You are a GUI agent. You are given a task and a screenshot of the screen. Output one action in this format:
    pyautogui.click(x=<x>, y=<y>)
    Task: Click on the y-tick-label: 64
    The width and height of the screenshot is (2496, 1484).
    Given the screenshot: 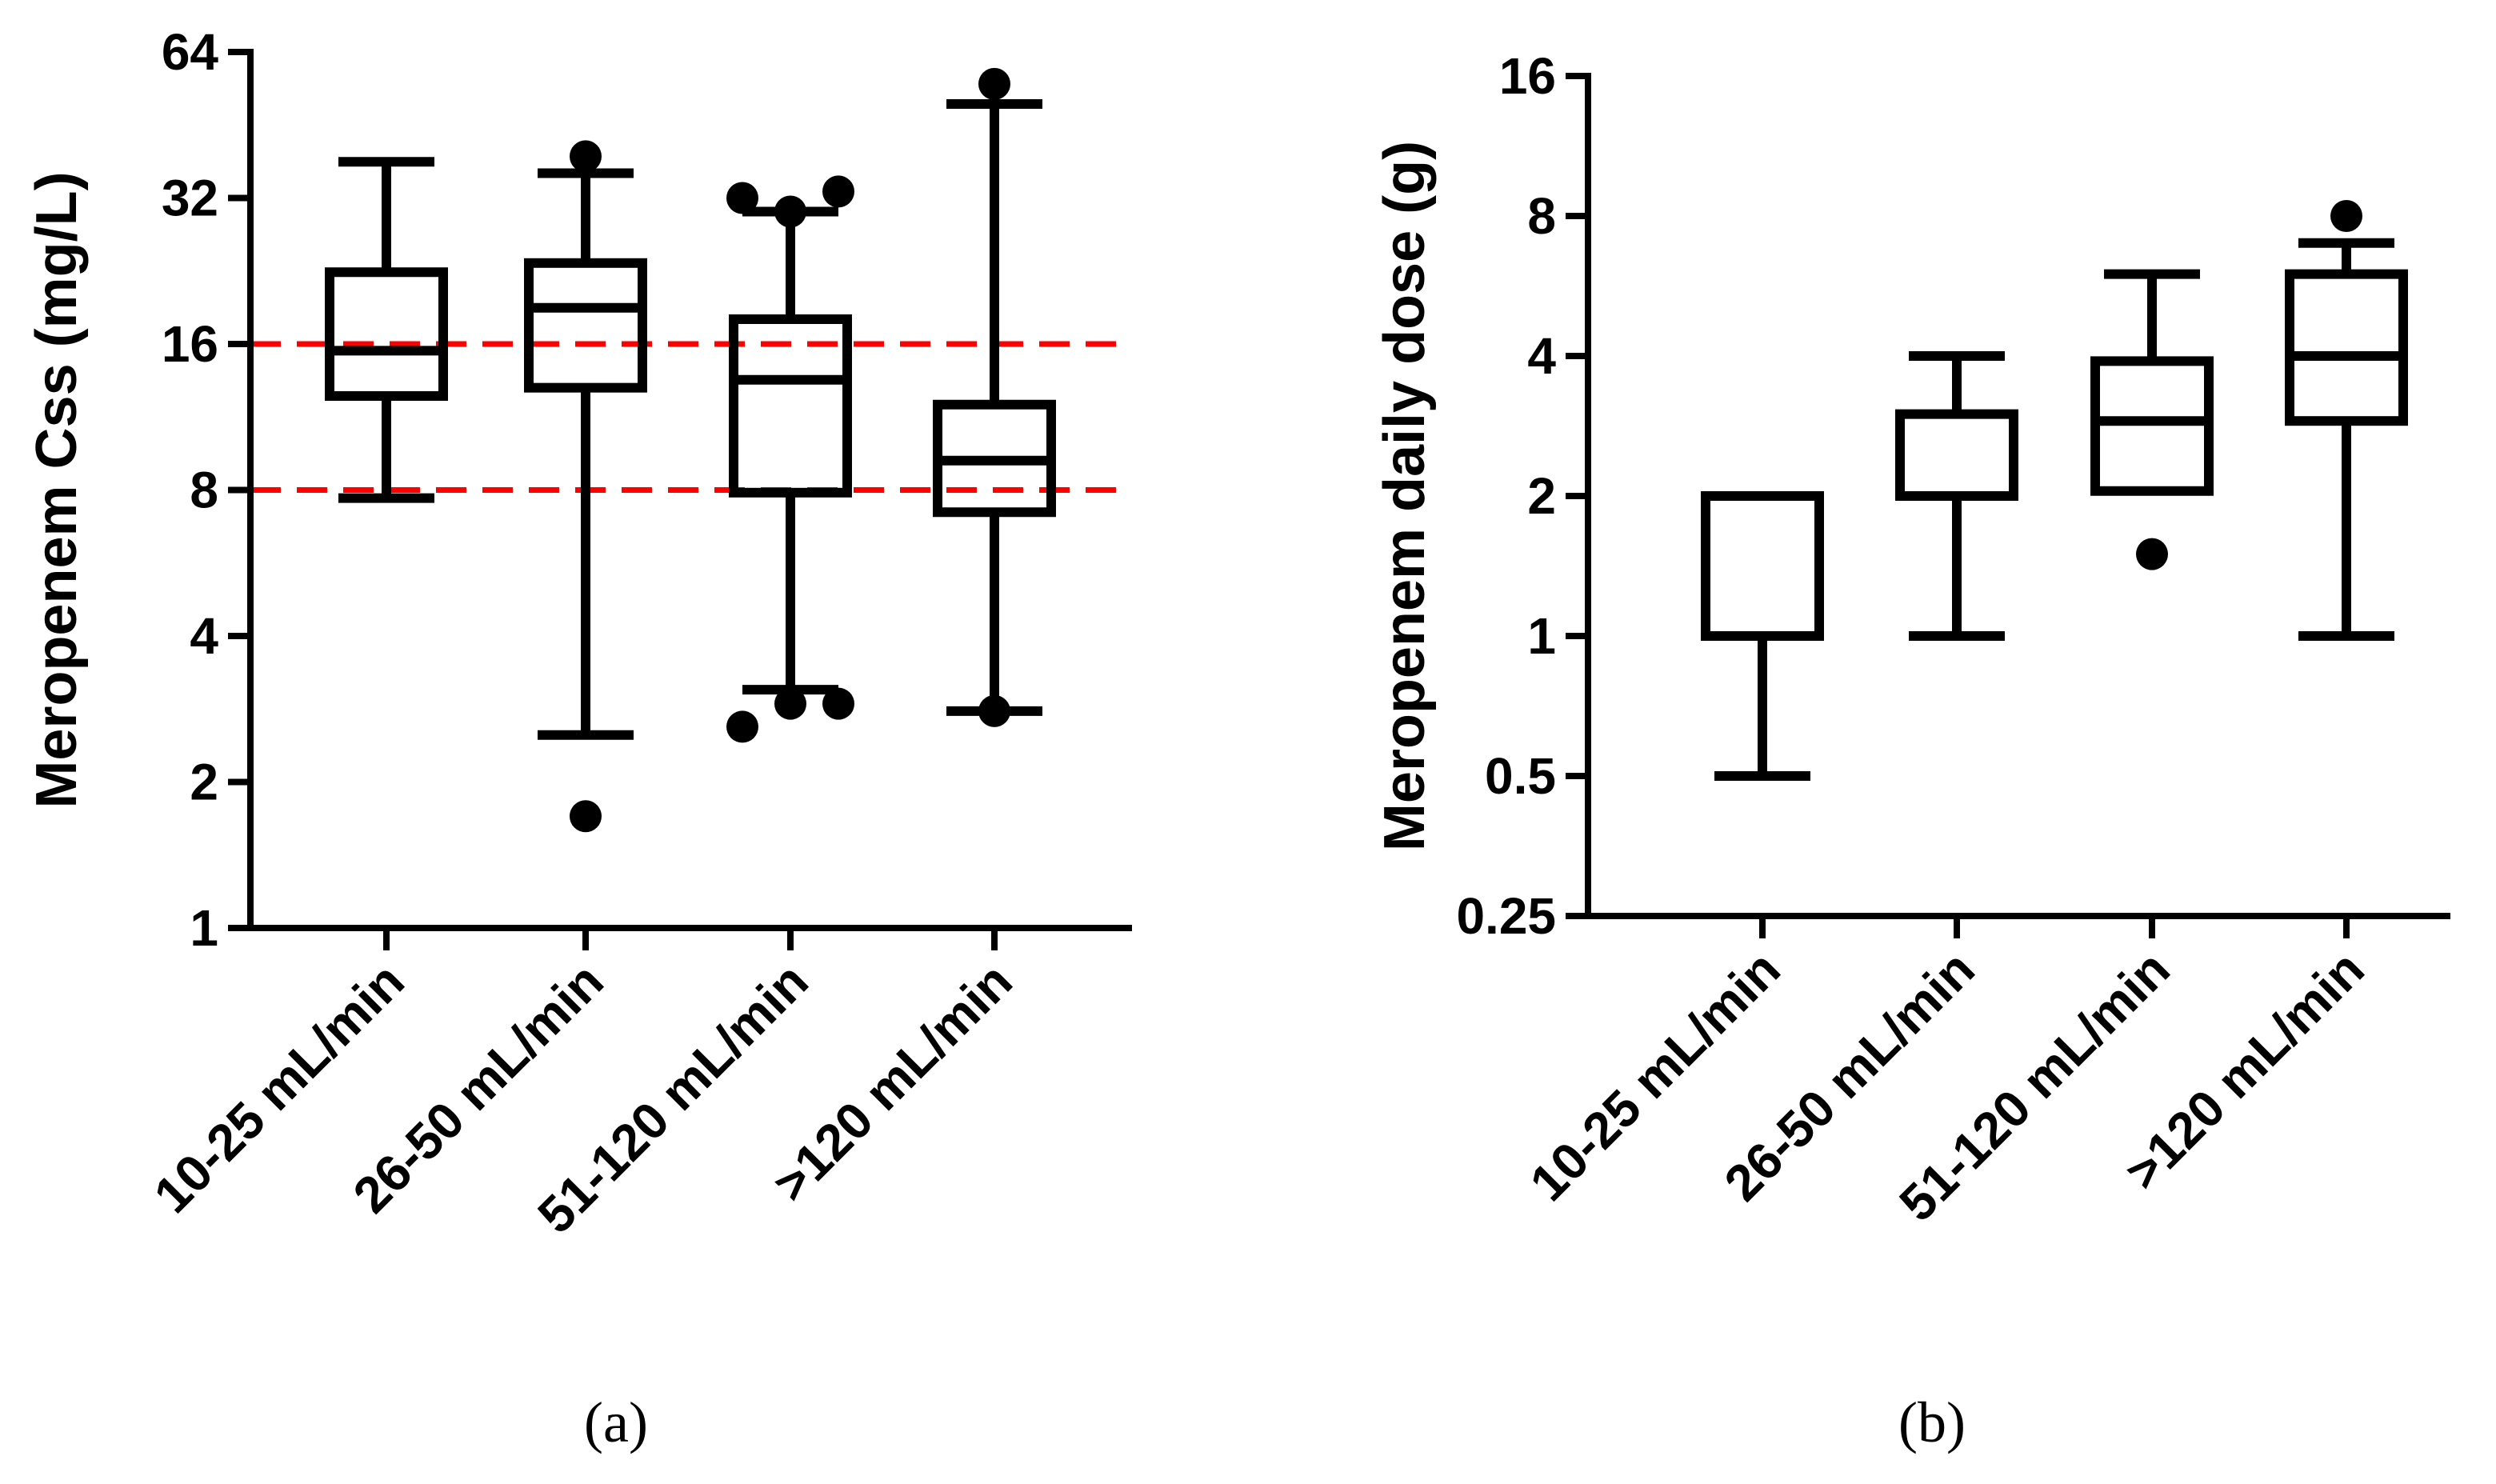 What is the action you would take?
    pyautogui.click(x=190, y=52)
    